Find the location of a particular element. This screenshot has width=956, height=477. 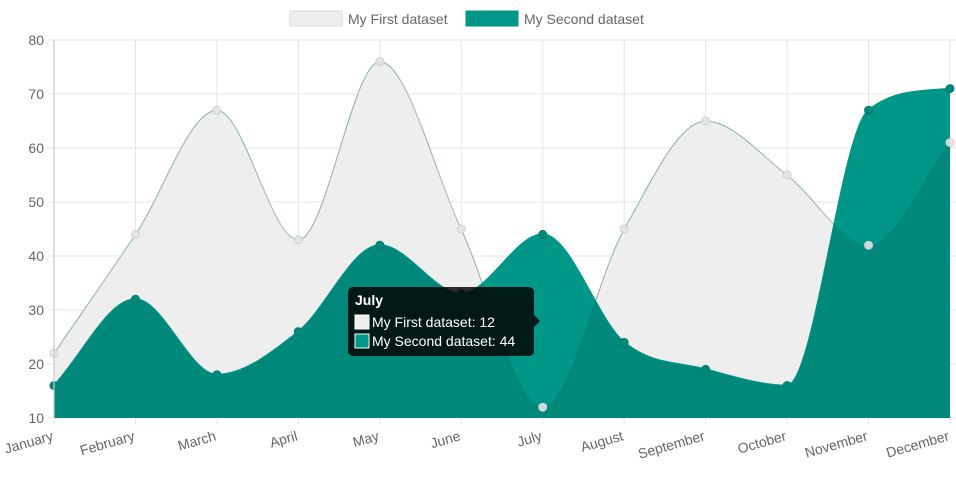

tooltip-caret is located at coordinates (537, 321).